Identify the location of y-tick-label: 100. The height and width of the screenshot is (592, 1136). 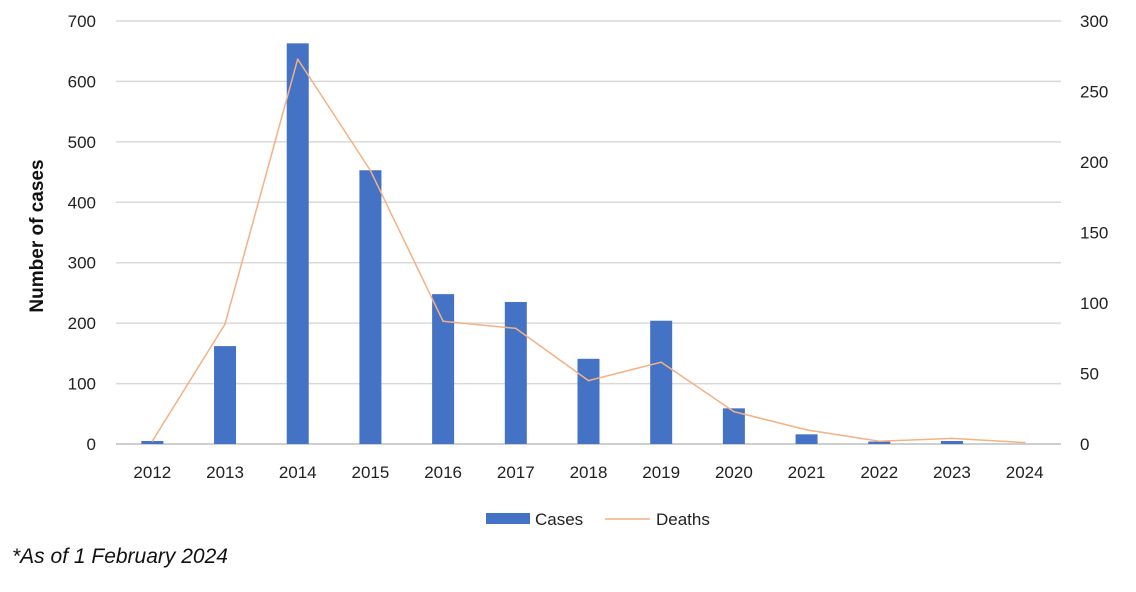
(82, 384).